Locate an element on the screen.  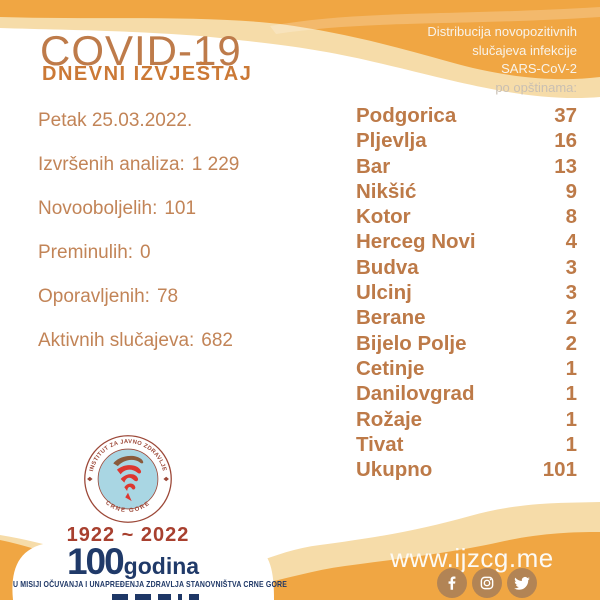
municipality-row: Ulcinj 3 is located at coordinates (466, 293).